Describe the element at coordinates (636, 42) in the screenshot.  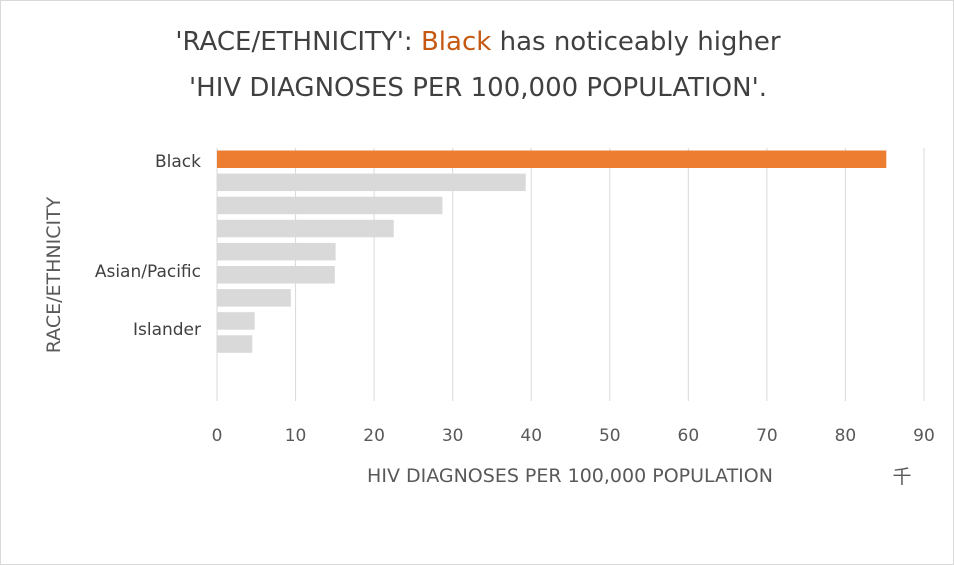
I see `title-suffix: has noticeably higher` at that location.